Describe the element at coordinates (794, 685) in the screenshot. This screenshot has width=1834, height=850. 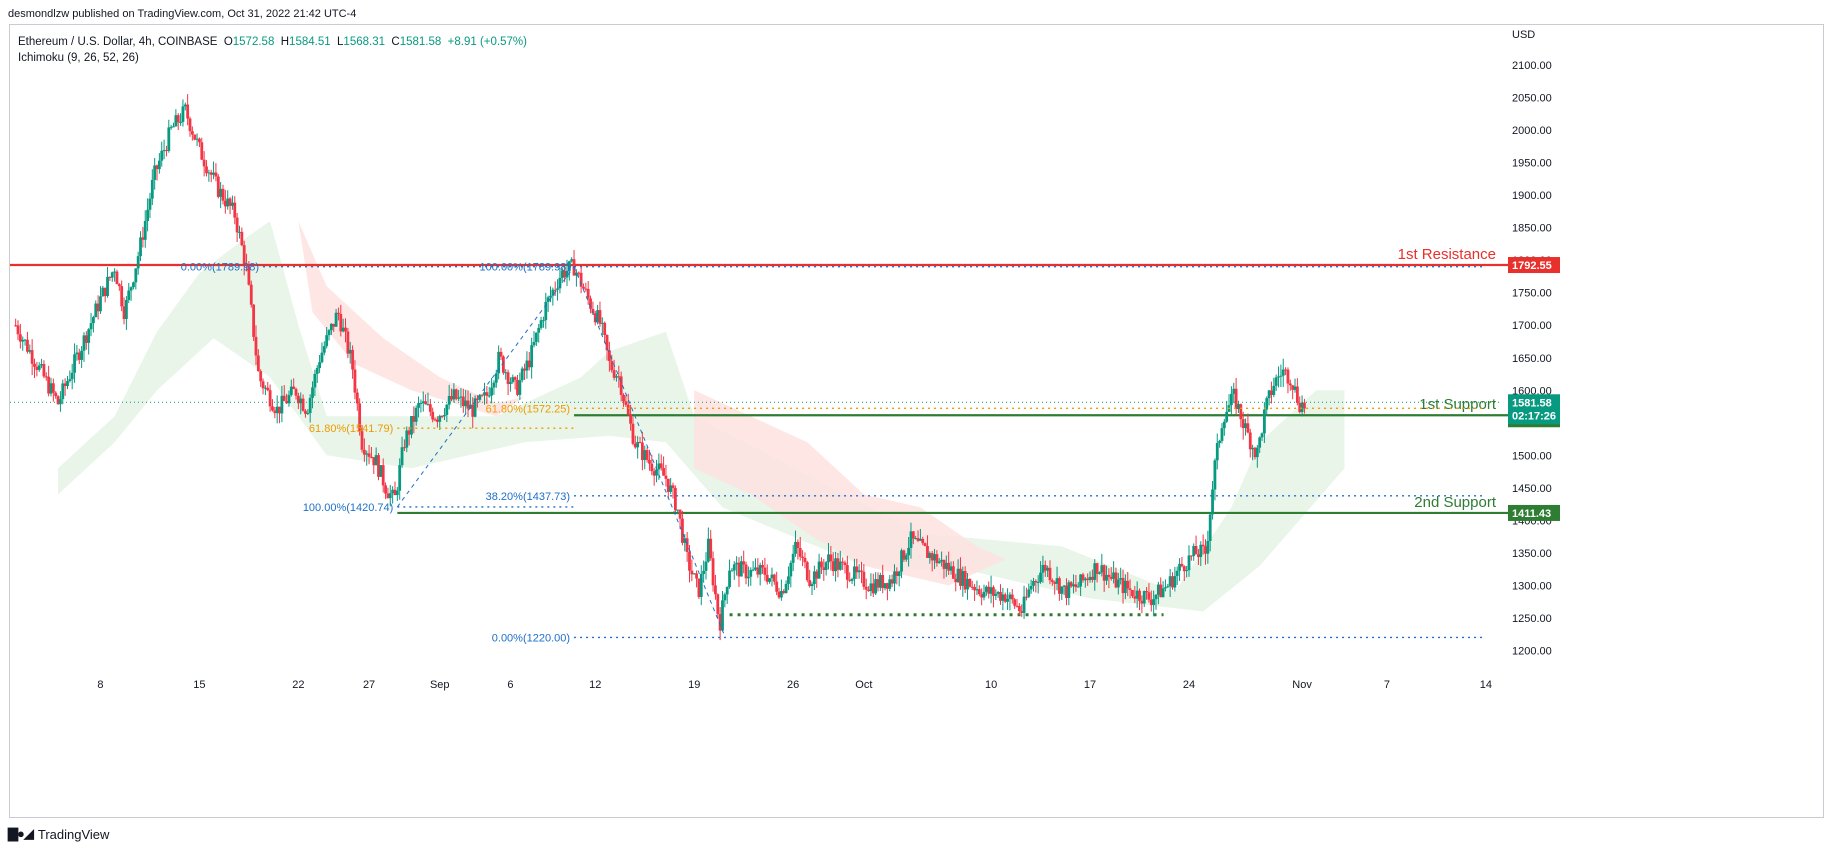
I see `time-axis: 8 15 22 27 Sep 6 12 19 26 Oct 10 17 24 Nov 7 14` at that location.